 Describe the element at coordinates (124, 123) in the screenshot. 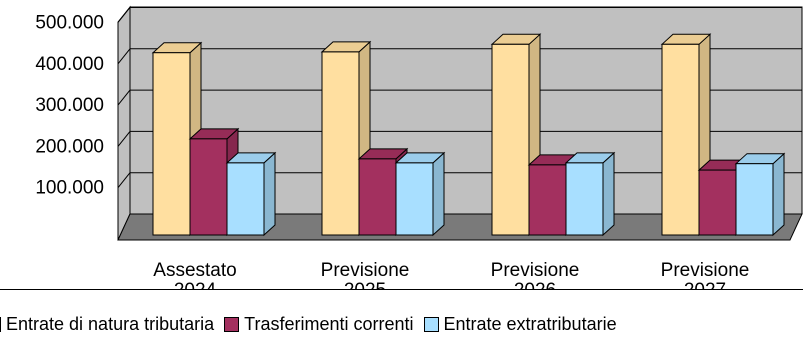

I see `plot-left-wall` at that location.